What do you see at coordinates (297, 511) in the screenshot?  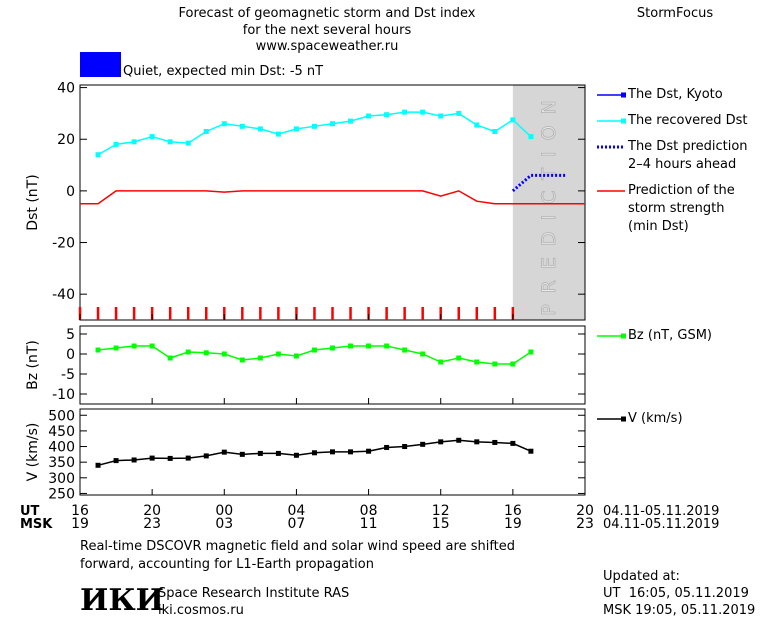 I see `x-tick-label: 04` at bounding box center [297, 511].